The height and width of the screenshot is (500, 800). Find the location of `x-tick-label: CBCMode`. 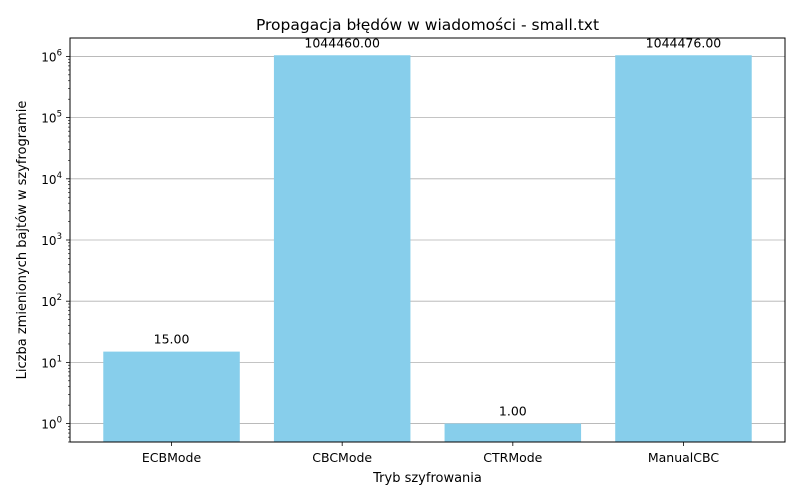

x-tick-label: CBCMode is located at coordinates (342, 457).